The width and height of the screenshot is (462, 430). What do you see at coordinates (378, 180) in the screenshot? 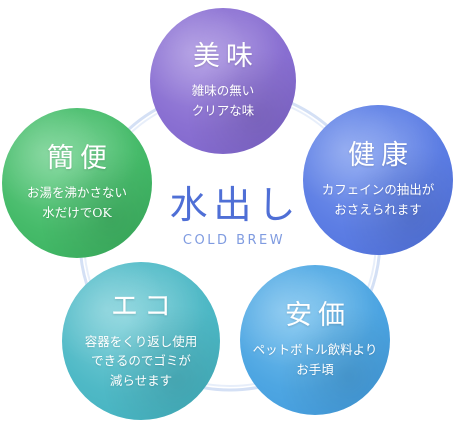
I see `benefit-health: 健康 カフェインの抽出が おさえられます` at bounding box center [378, 180].